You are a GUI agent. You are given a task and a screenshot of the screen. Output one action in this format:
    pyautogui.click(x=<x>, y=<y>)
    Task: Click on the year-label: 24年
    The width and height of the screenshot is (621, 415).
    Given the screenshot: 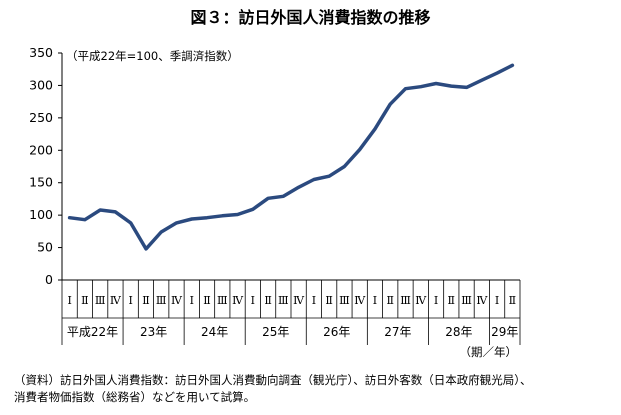 What is the action you would take?
    pyautogui.click(x=214, y=332)
    